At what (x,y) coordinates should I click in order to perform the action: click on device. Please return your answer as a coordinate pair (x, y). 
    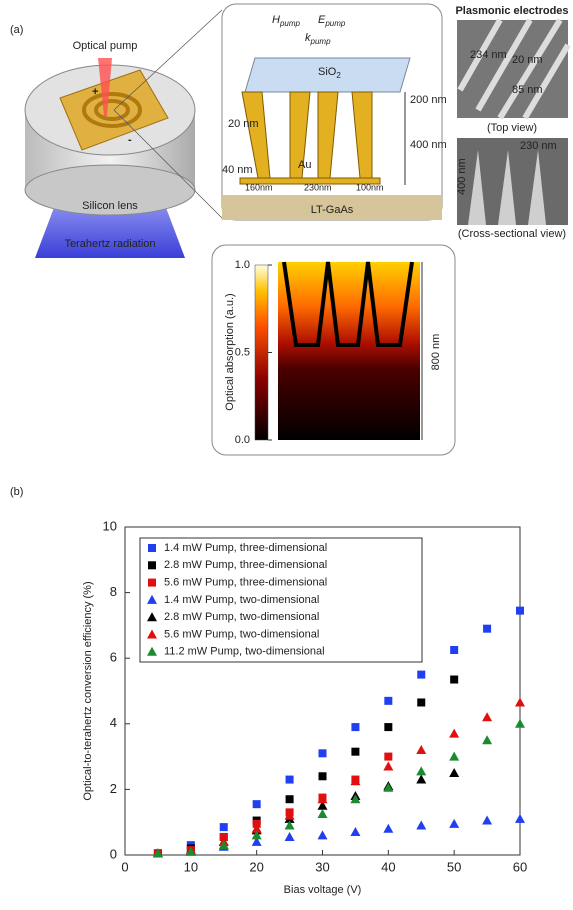
    Looking at the image, I should click on (123, 133).